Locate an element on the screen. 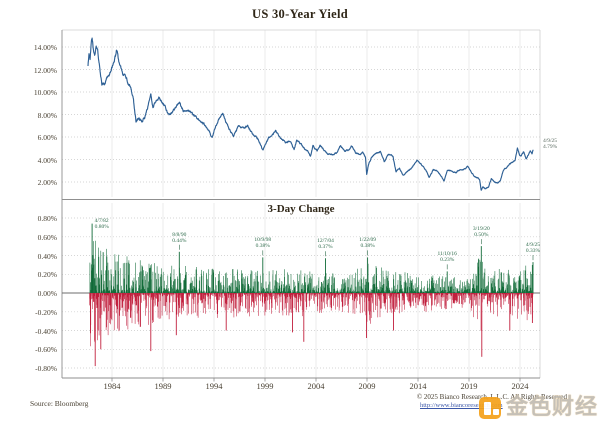  chart-title: US 30-Year Yield is located at coordinates (300, 14).